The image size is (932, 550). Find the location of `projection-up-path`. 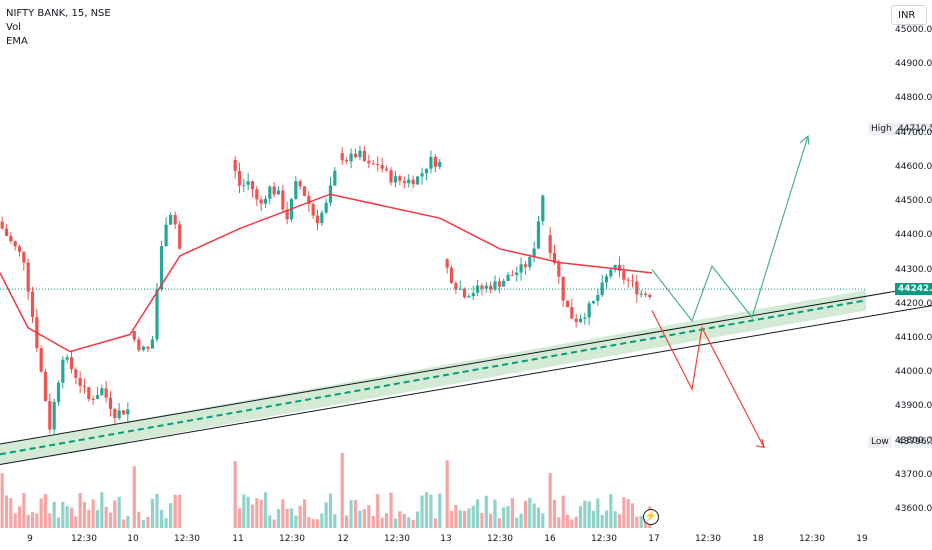

projection-up-path is located at coordinates (730, 229).